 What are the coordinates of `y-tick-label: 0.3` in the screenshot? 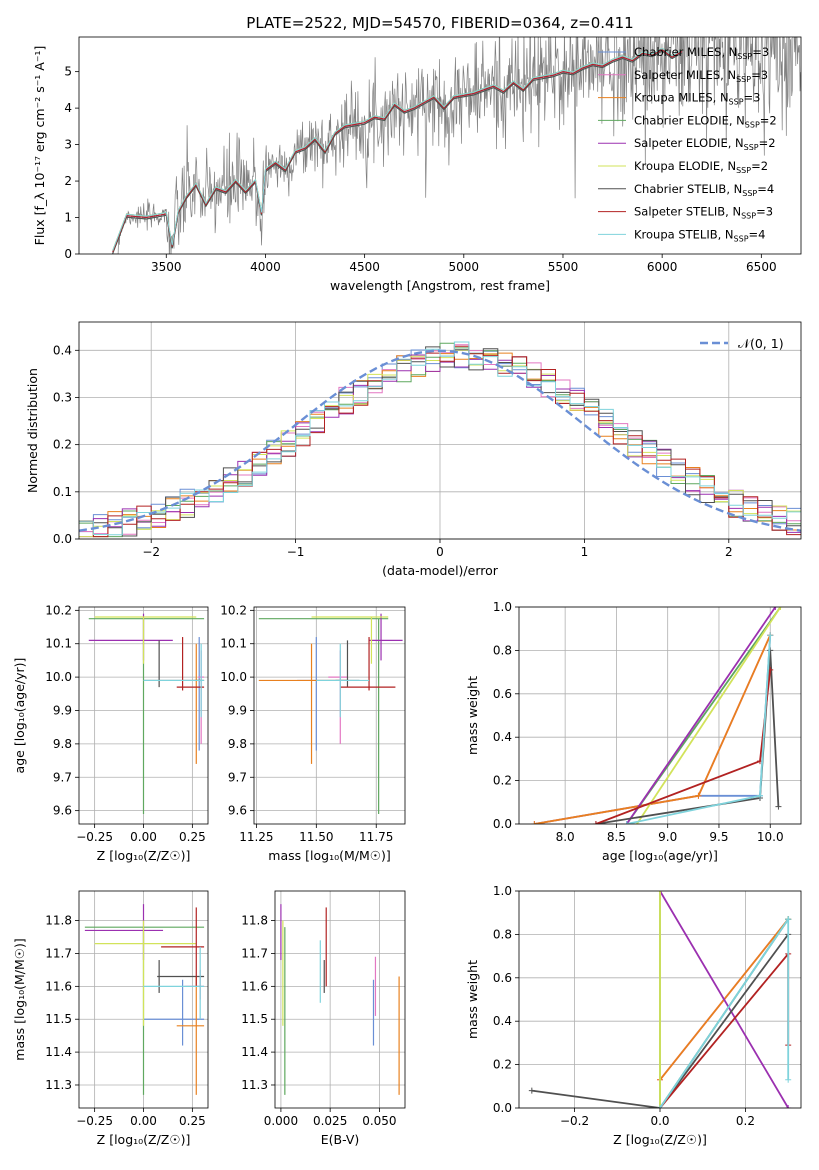 It's located at (62, 397).